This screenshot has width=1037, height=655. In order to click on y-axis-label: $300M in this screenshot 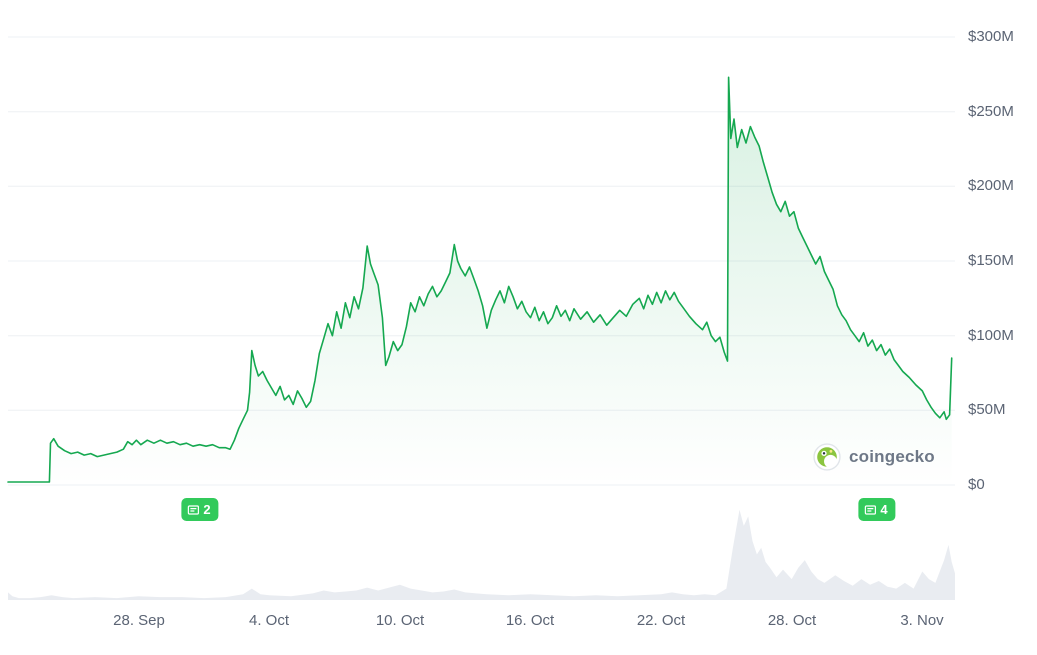, I will do `click(991, 36)`.